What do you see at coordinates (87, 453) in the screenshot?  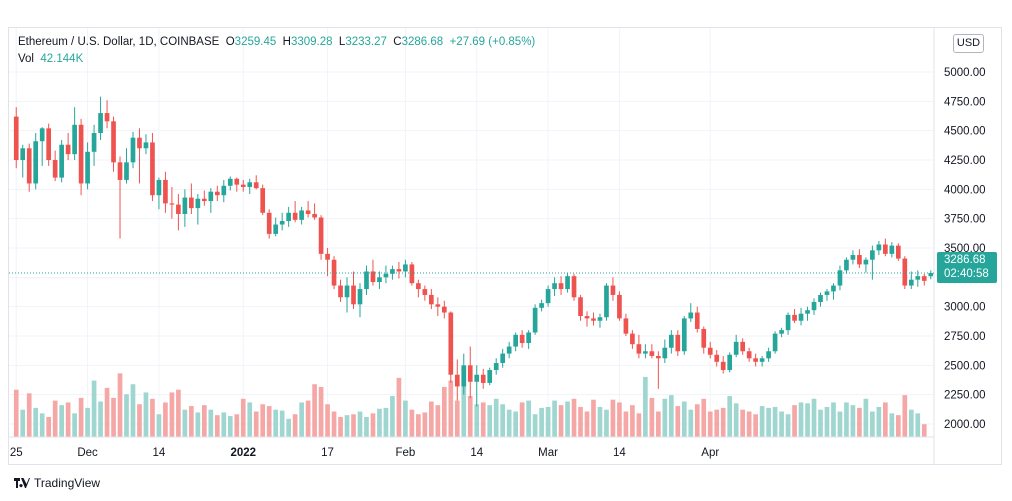 I see `x-tick-label: Dec` at bounding box center [87, 453].